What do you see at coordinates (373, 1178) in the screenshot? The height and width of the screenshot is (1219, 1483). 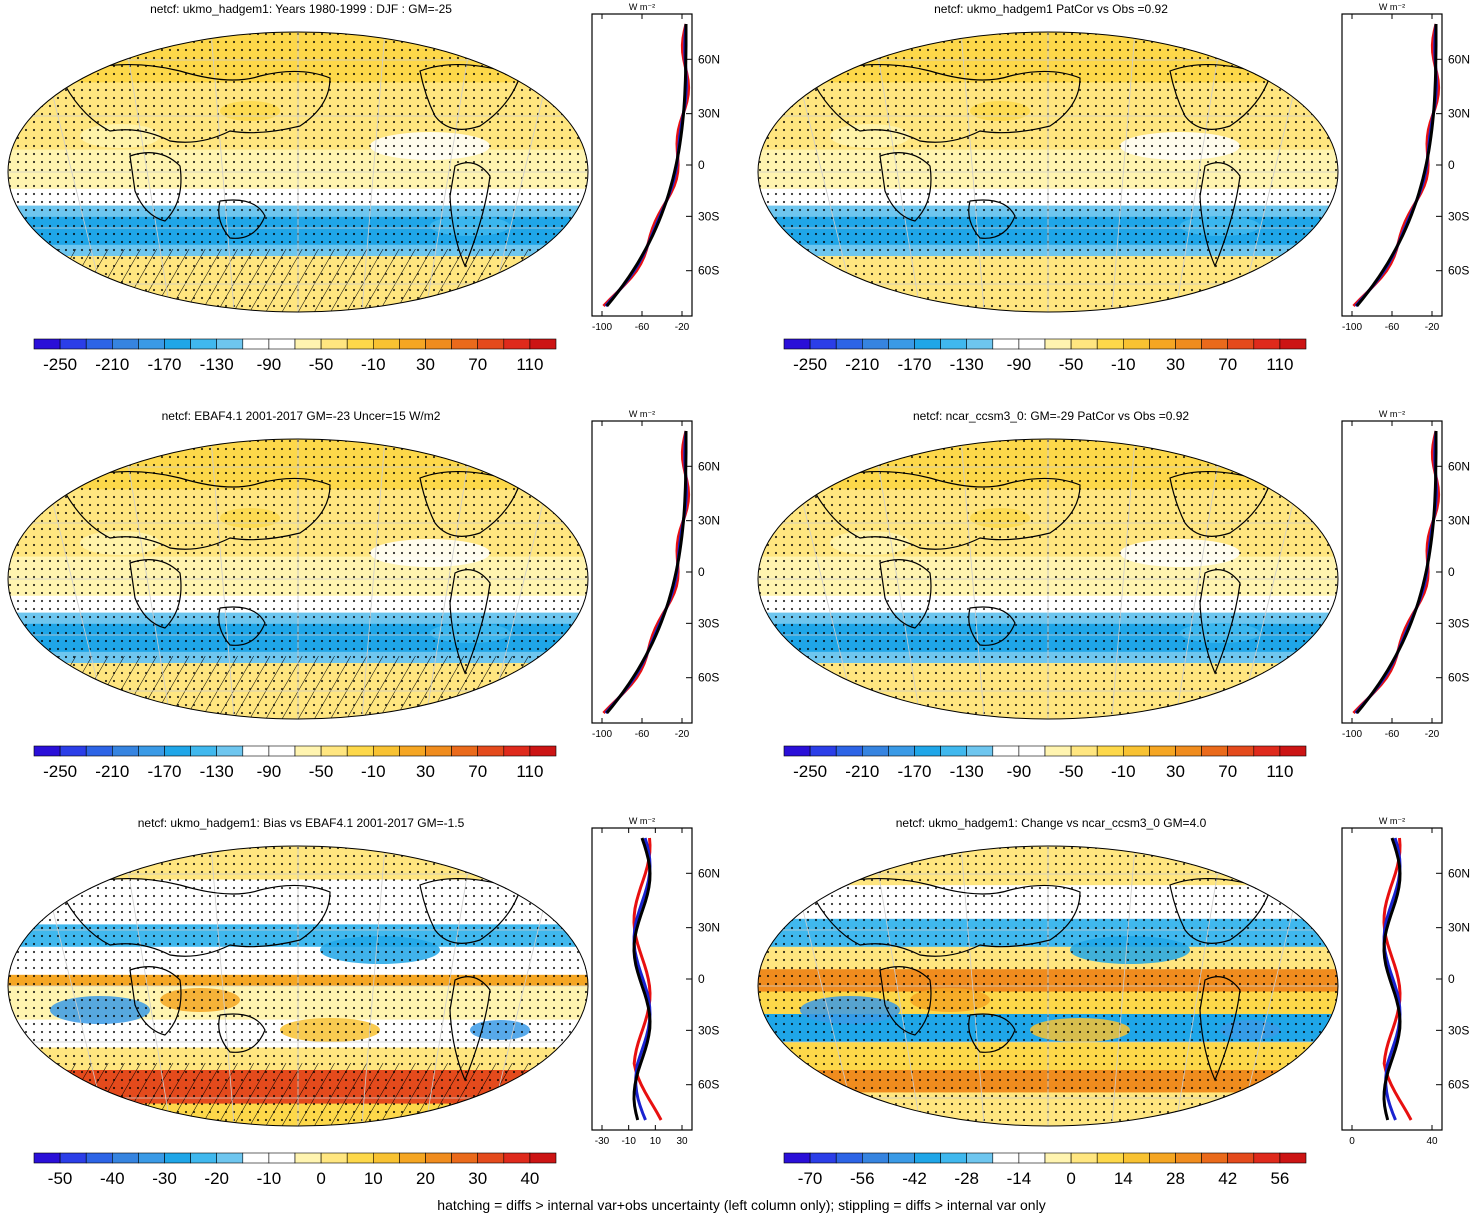 I see `colorbar-tick-label: 10` at bounding box center [373, 1178].